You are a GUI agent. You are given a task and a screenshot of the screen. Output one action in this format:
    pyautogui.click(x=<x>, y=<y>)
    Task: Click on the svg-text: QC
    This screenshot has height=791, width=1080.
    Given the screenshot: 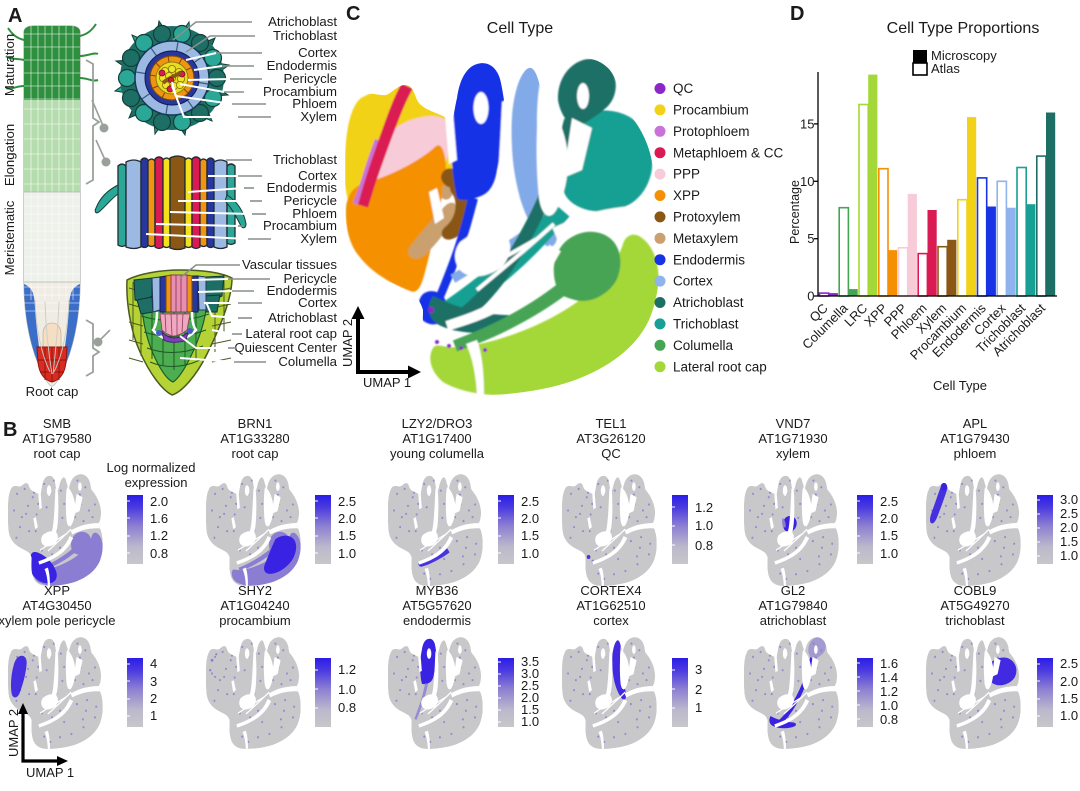 What is the action you would take?
    pyautogui.click(x=611, y=453)
    